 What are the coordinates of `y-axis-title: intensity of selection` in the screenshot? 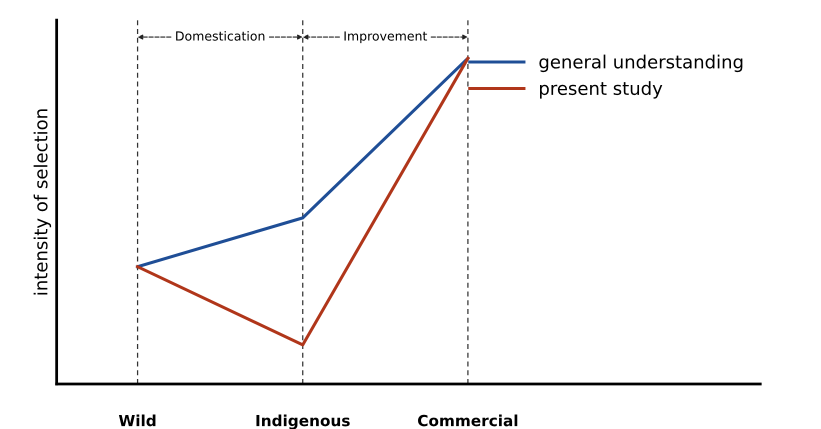 It's located at (43, 202).